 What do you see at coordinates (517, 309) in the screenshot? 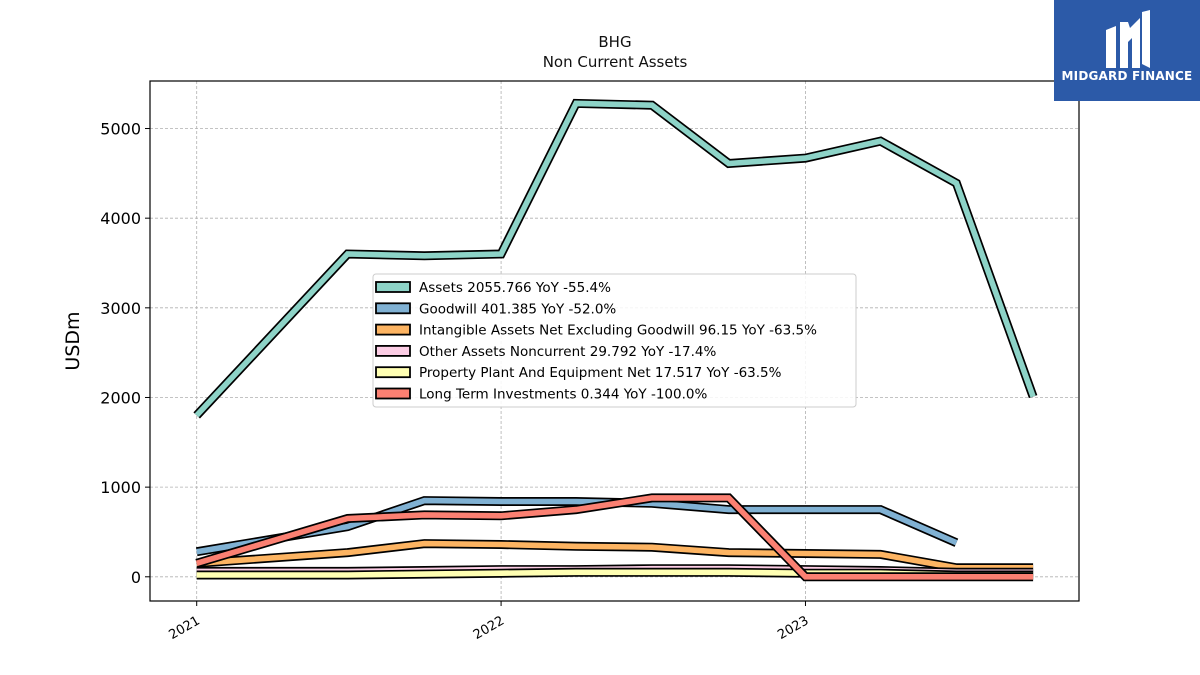
I see `legend-entry: Goodwill 401.385 YoY -52.0%` at bounding box center [517, 309].